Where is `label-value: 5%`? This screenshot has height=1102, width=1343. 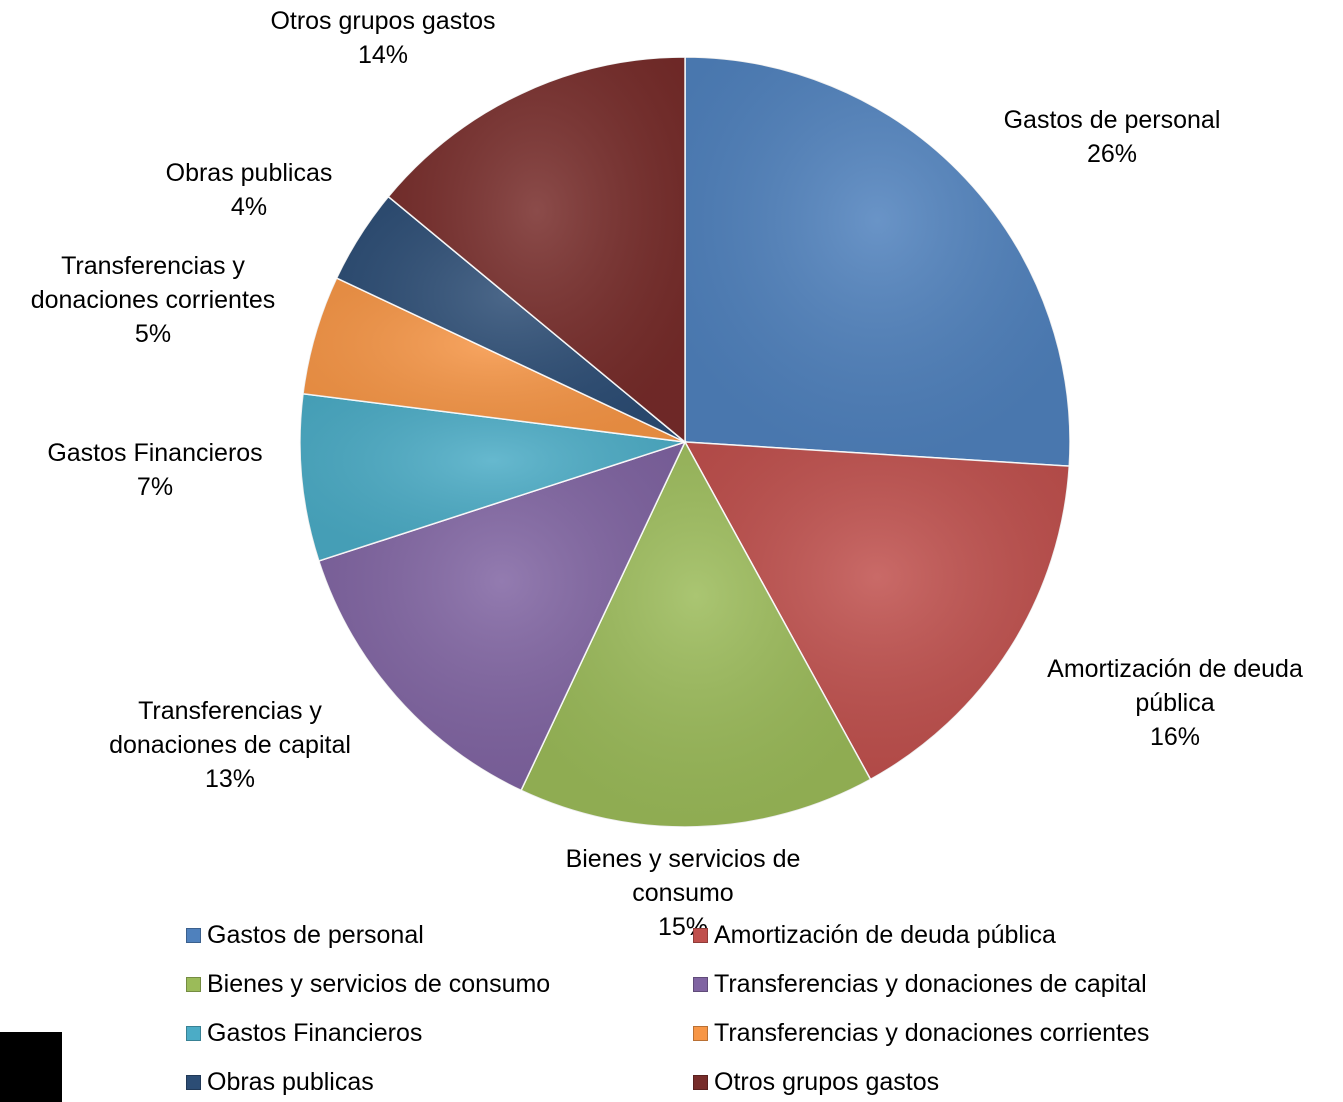 label-value: 5% is located at coordinates (153, 334).